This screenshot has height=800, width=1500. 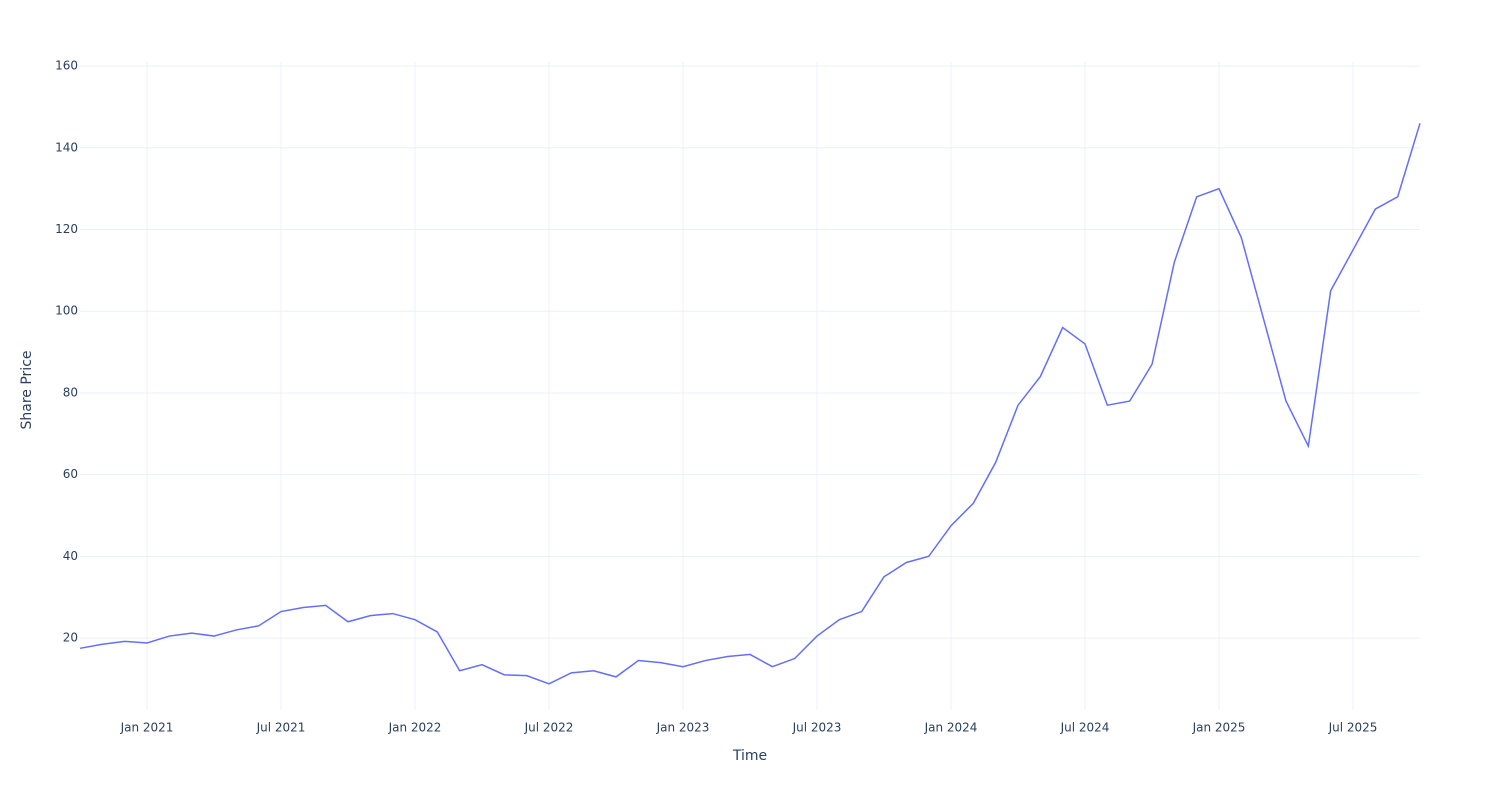 What do you see at coordinates (70, 392) in the screenshot?
I see `y-tick-label: 80` at bounding box center [70, 392].